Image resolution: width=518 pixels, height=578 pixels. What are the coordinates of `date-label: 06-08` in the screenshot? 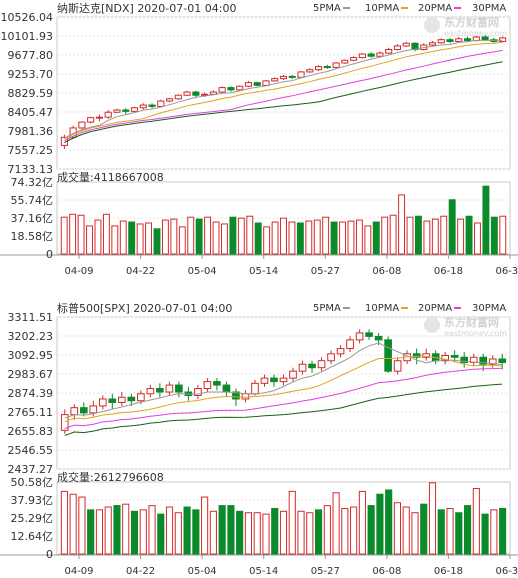 It's located at (386, 271).